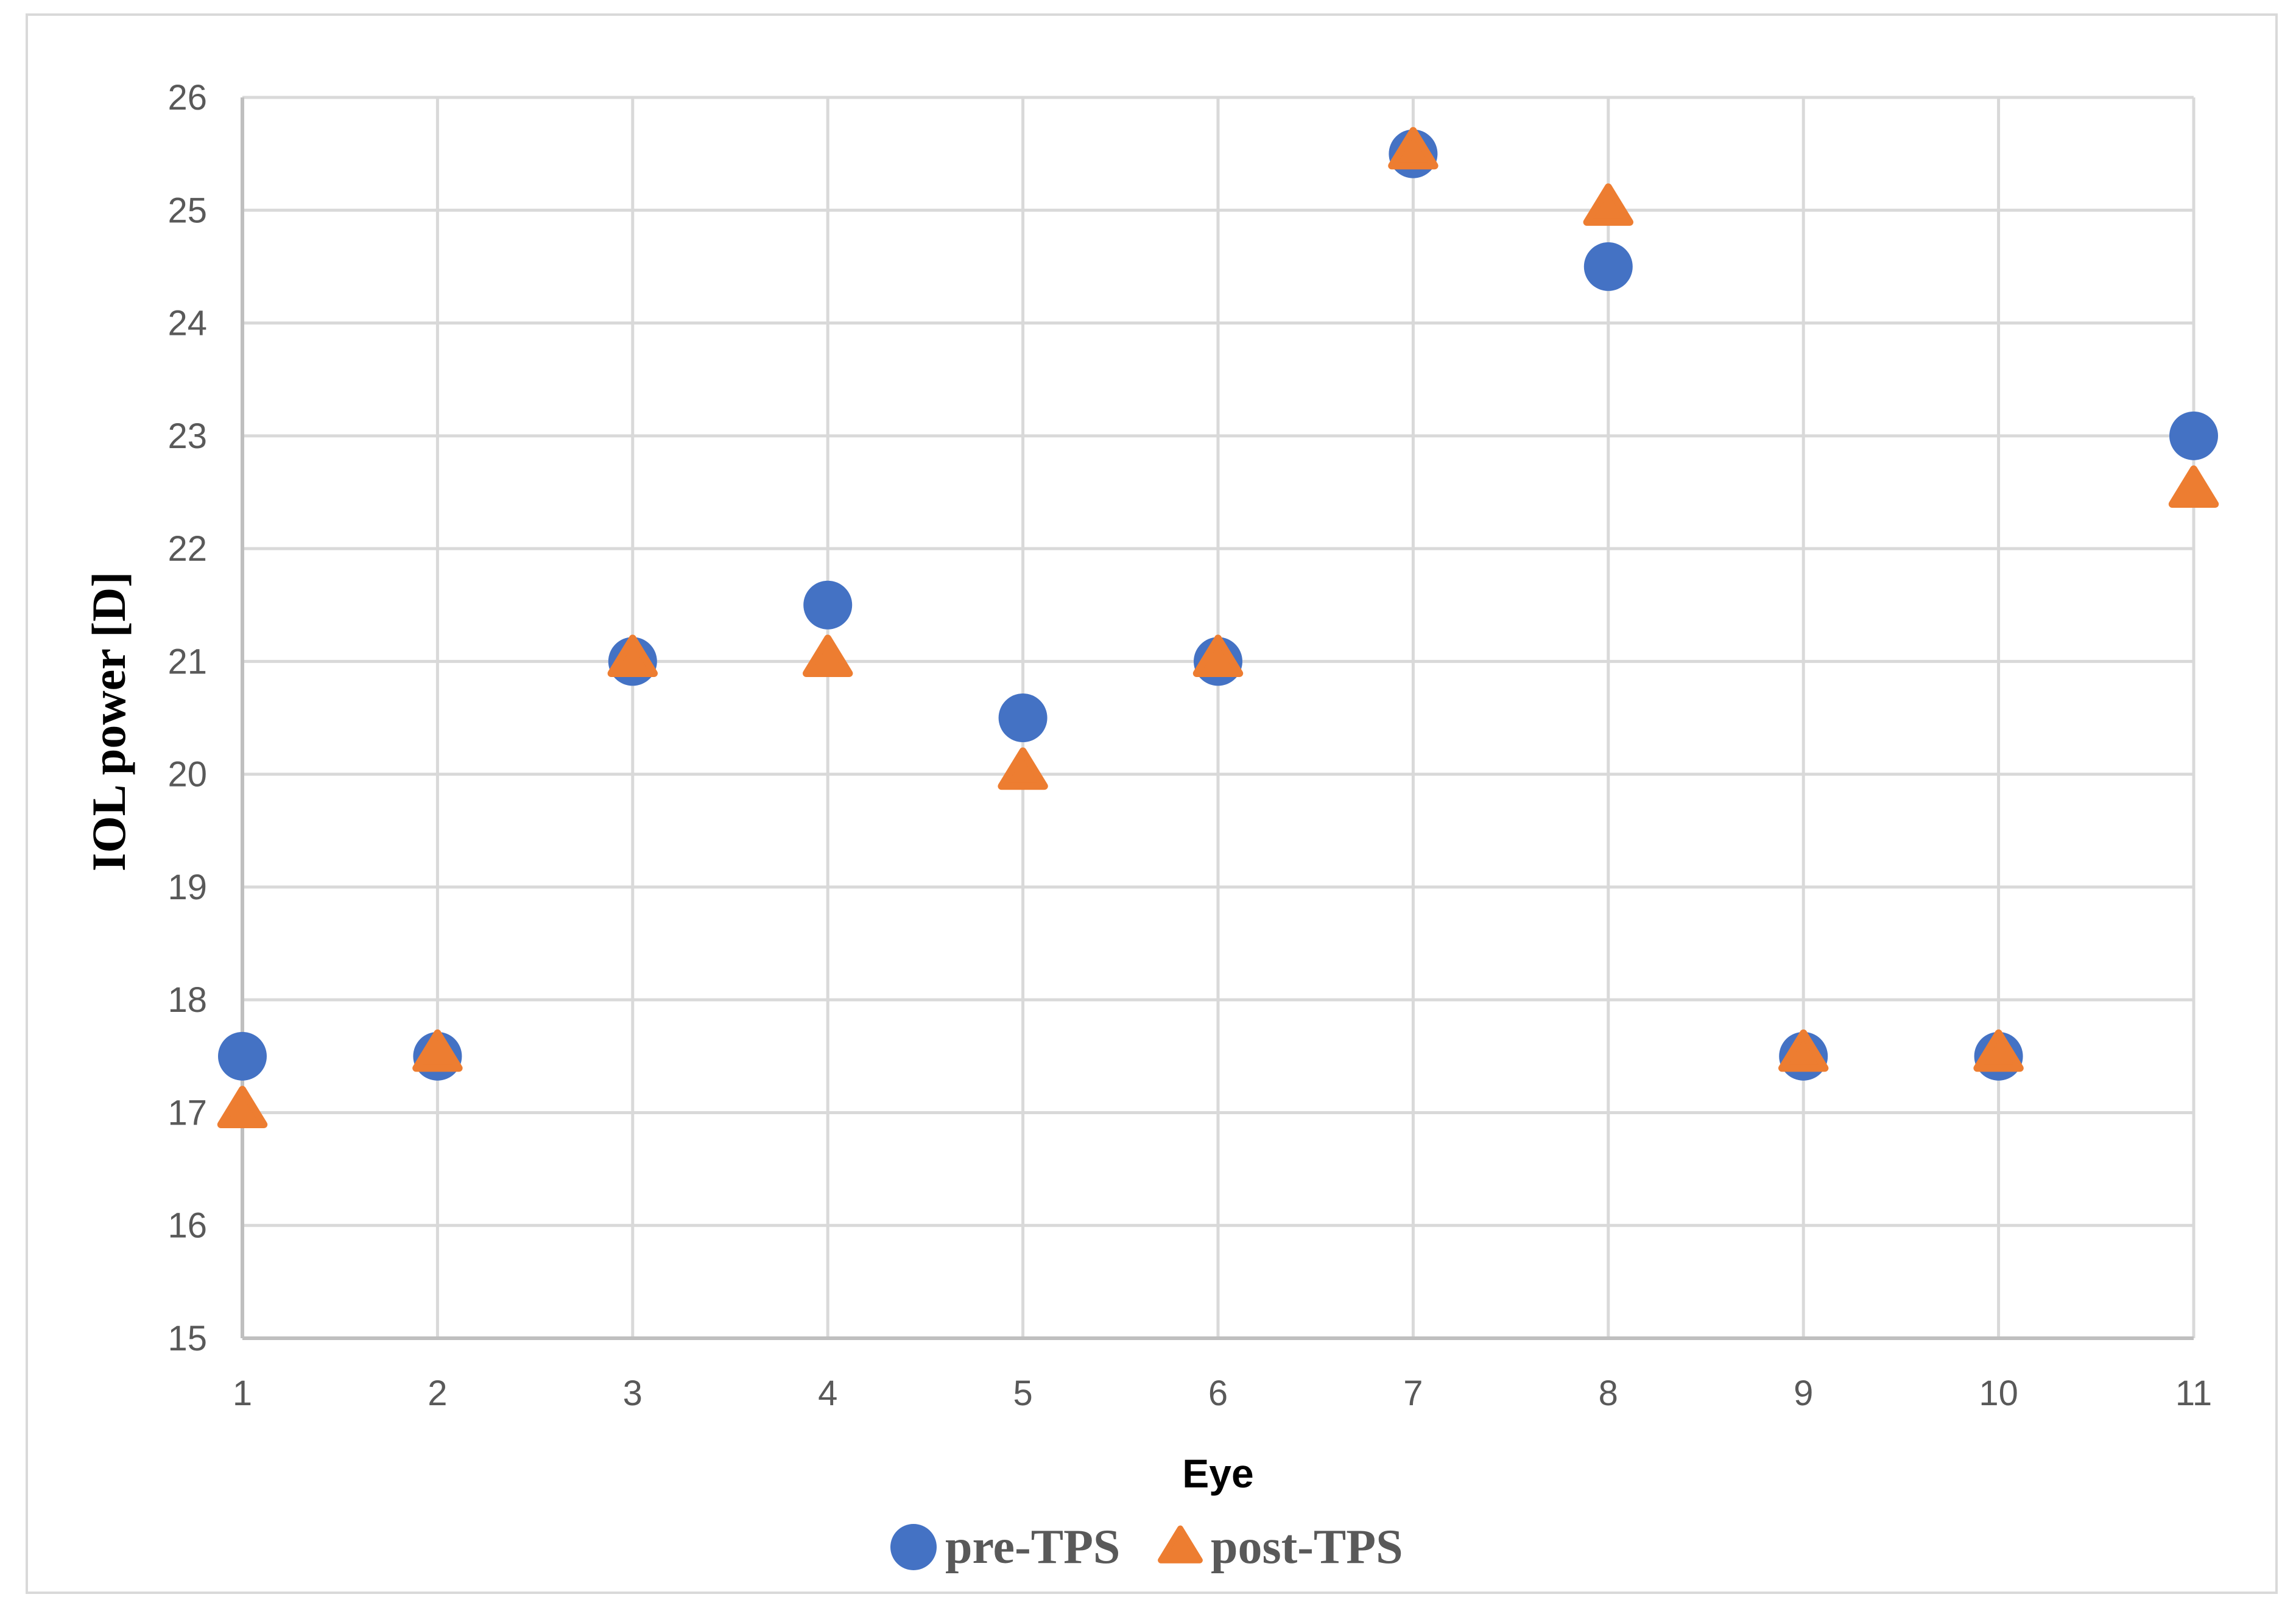 The height and width of the screenshot is (1611, 2296). I want to click on y-tick-label: 15, so click(187, 1338).